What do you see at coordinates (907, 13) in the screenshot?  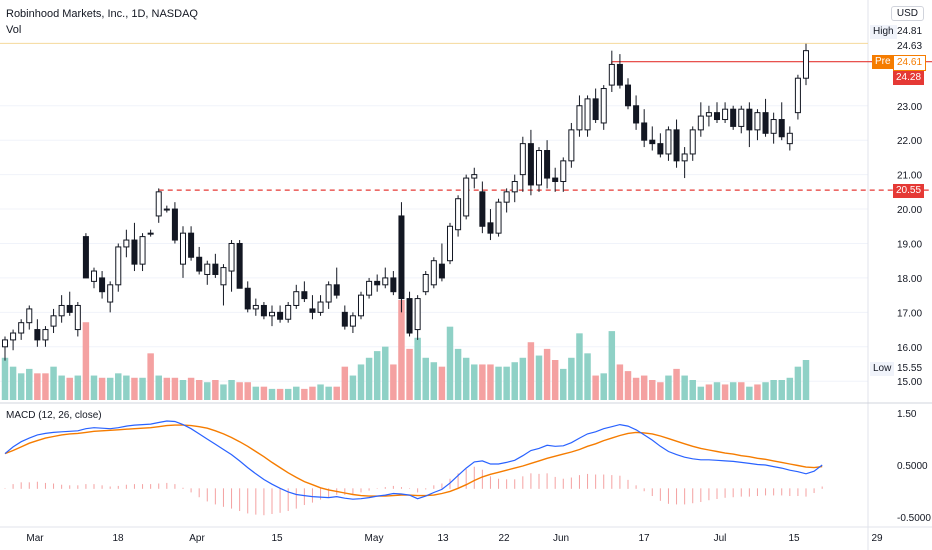 I see `currency-button: USD` at bounding box center [907, 13].